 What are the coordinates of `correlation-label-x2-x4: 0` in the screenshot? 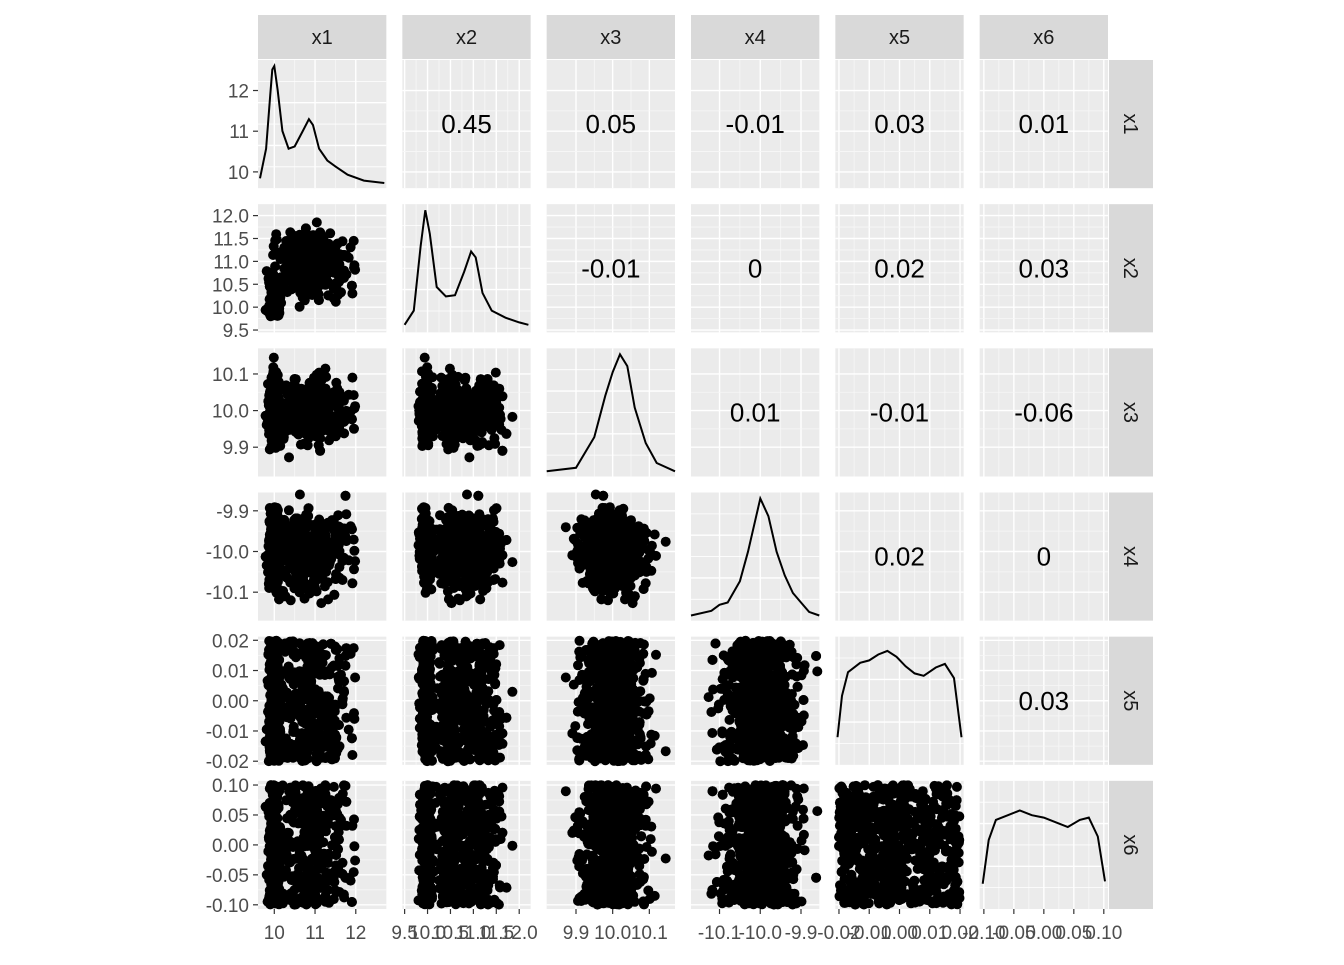 It's located at (755, 268).